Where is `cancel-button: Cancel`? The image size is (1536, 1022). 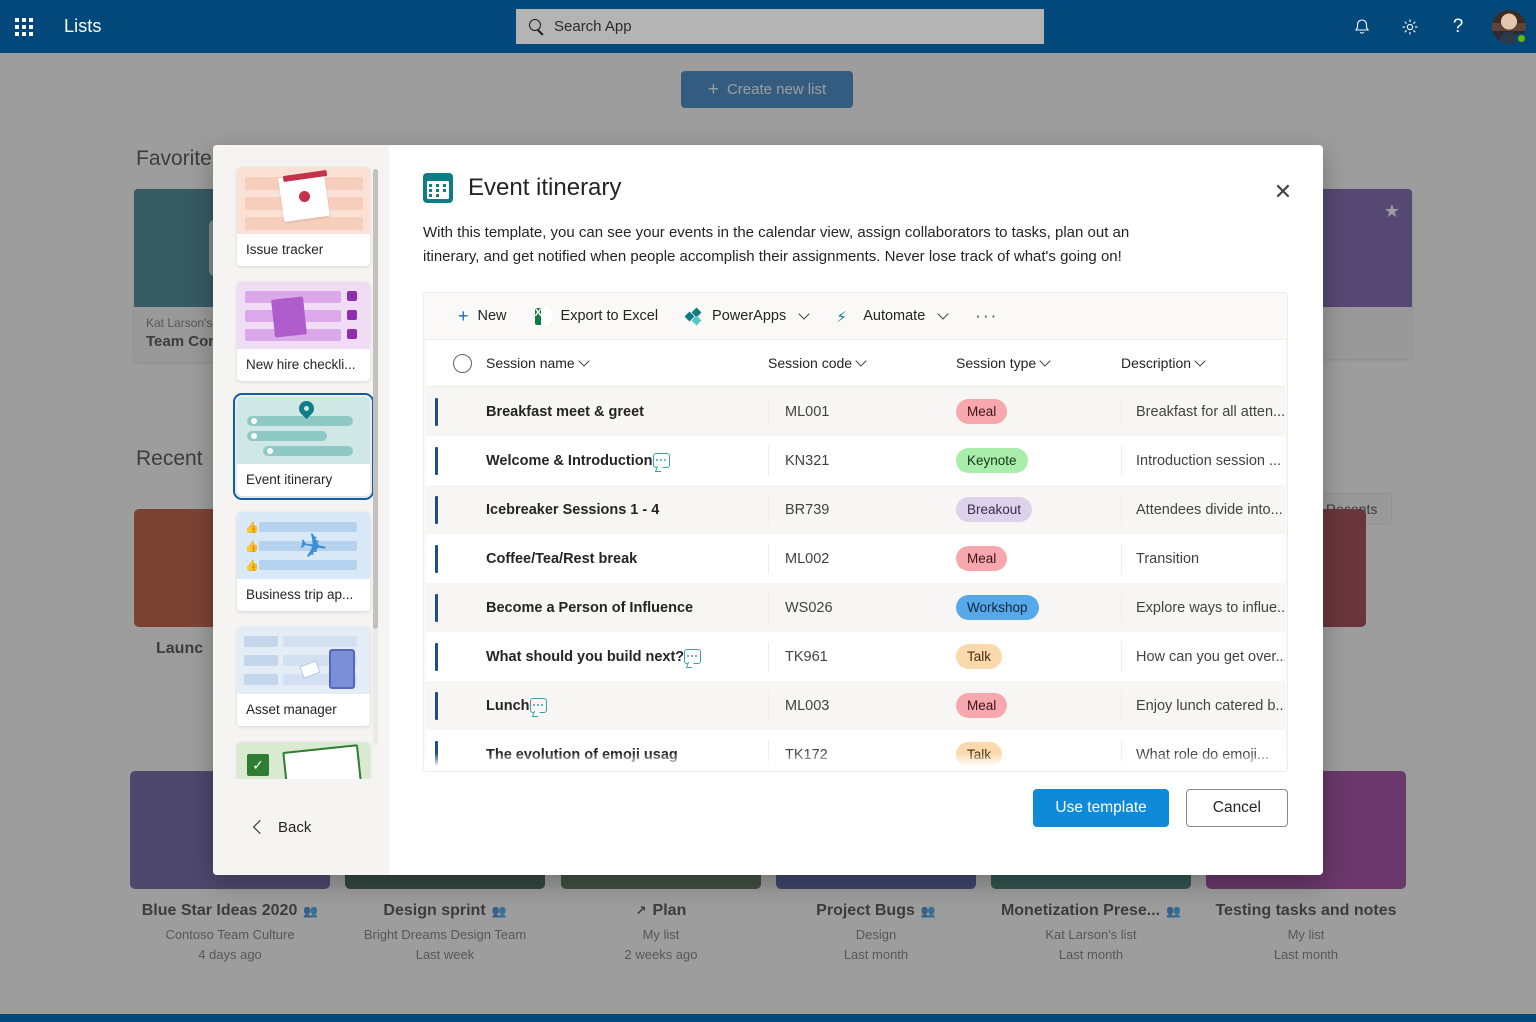
cancel-button: Cancel is located at coordinates (1236, 808).